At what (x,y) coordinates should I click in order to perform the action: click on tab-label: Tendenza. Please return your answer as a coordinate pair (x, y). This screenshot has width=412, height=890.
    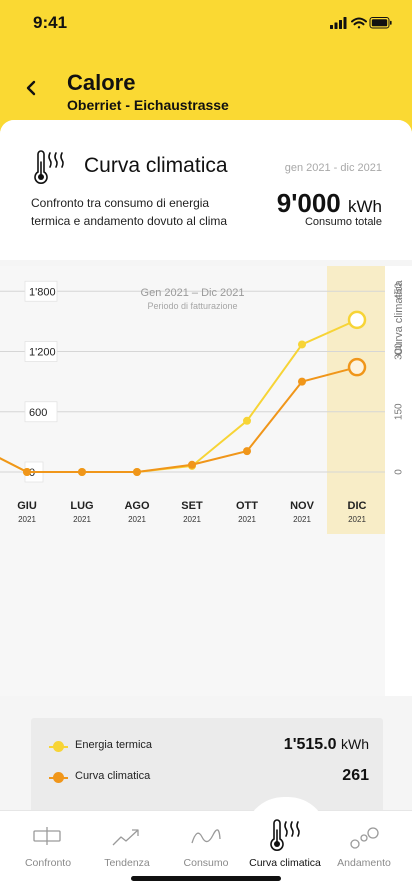
    Looking at the image, I should click on (127, 863).